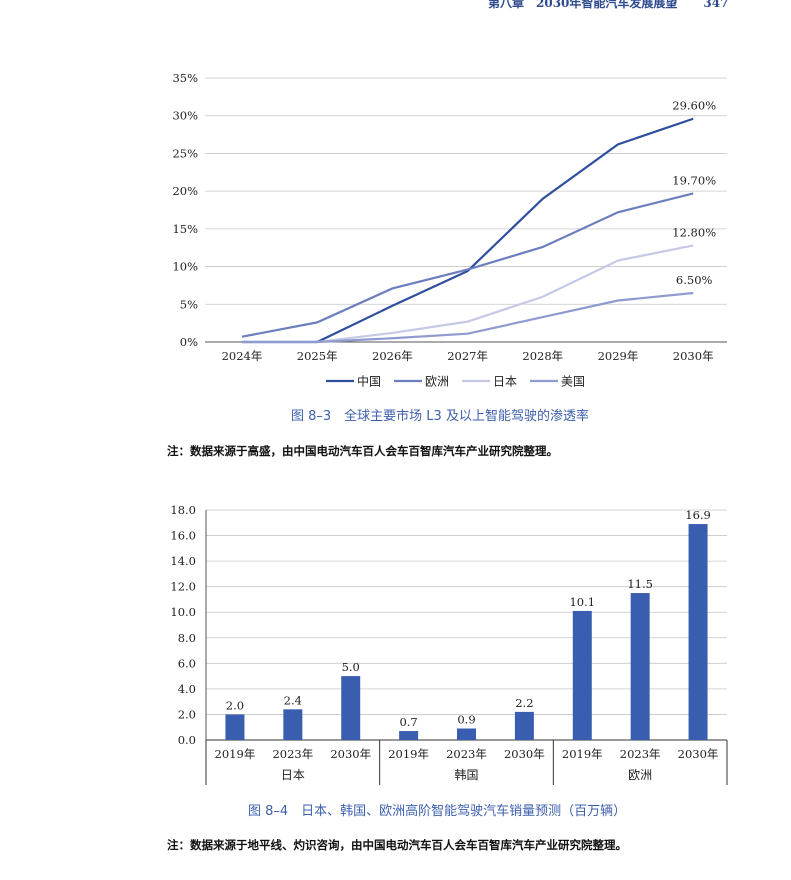 Image resolution: width=791 pixels, height=880 pixels. What do you see at coordinates (242, 356) in the screenshot?
I see `x-tick-label: 2024年` at bounding box center [242, 356].